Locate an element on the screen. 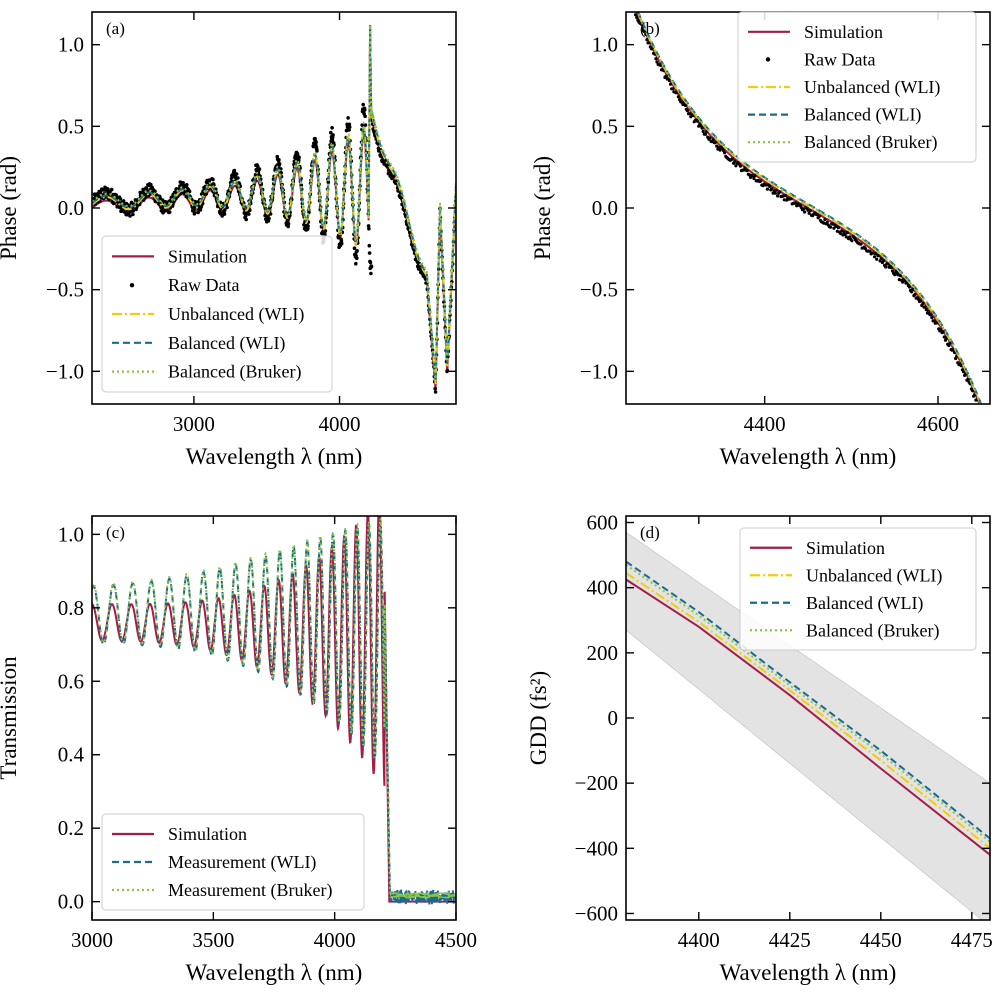 The height and width of the screenshot is (994, 998). series-line-balanced-bruker- is located at coordinates (274, 202).